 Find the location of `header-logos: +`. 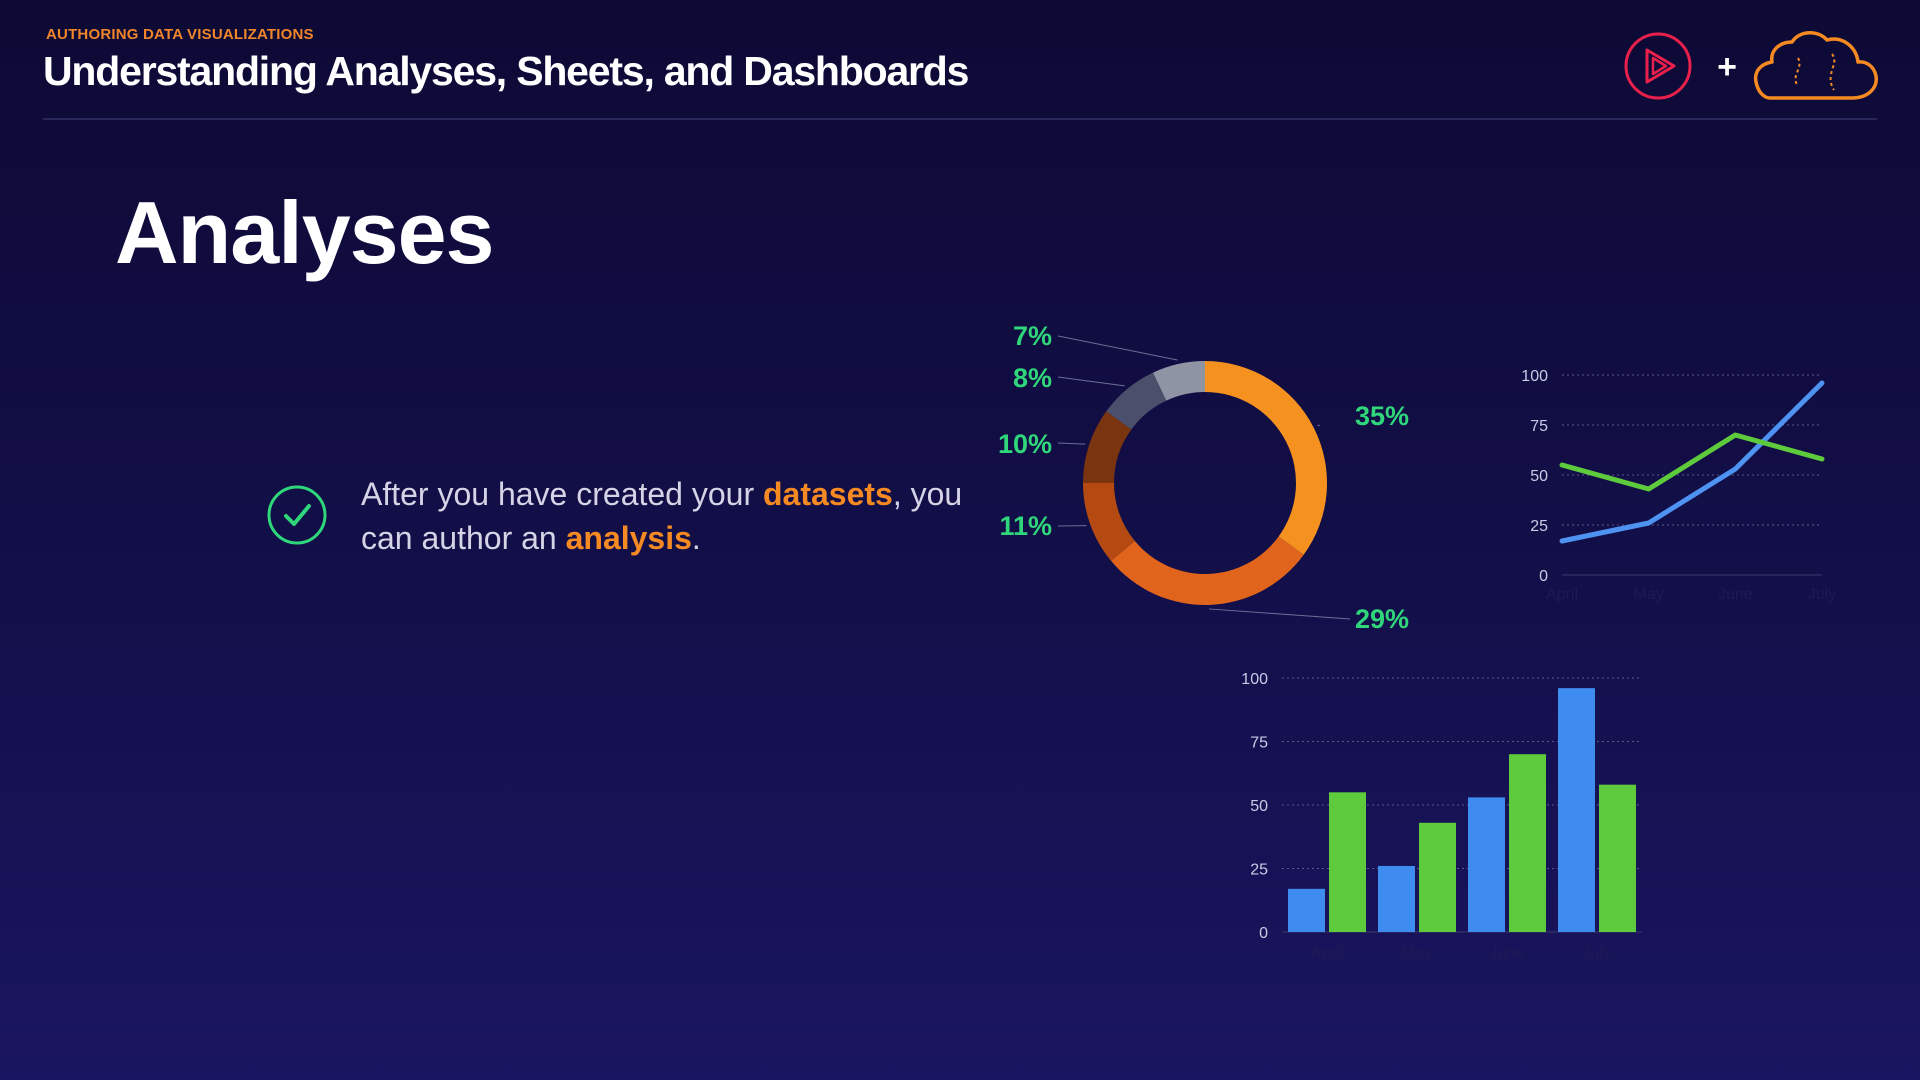

header-logos: + is located at coordinates (1750, 68).